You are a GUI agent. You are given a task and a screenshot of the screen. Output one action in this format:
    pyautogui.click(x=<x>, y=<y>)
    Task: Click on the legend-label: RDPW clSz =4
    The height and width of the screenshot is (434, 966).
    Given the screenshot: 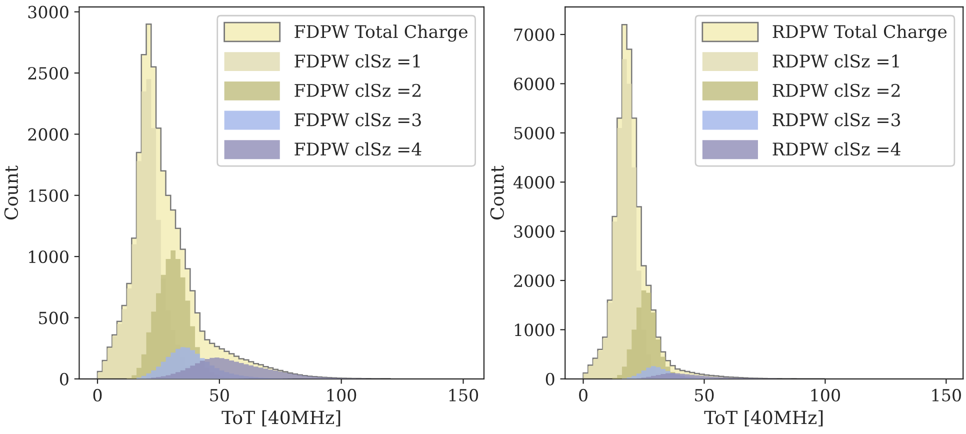 What is the action you would take?
    pyautogui.click(x=836, y=149)
    